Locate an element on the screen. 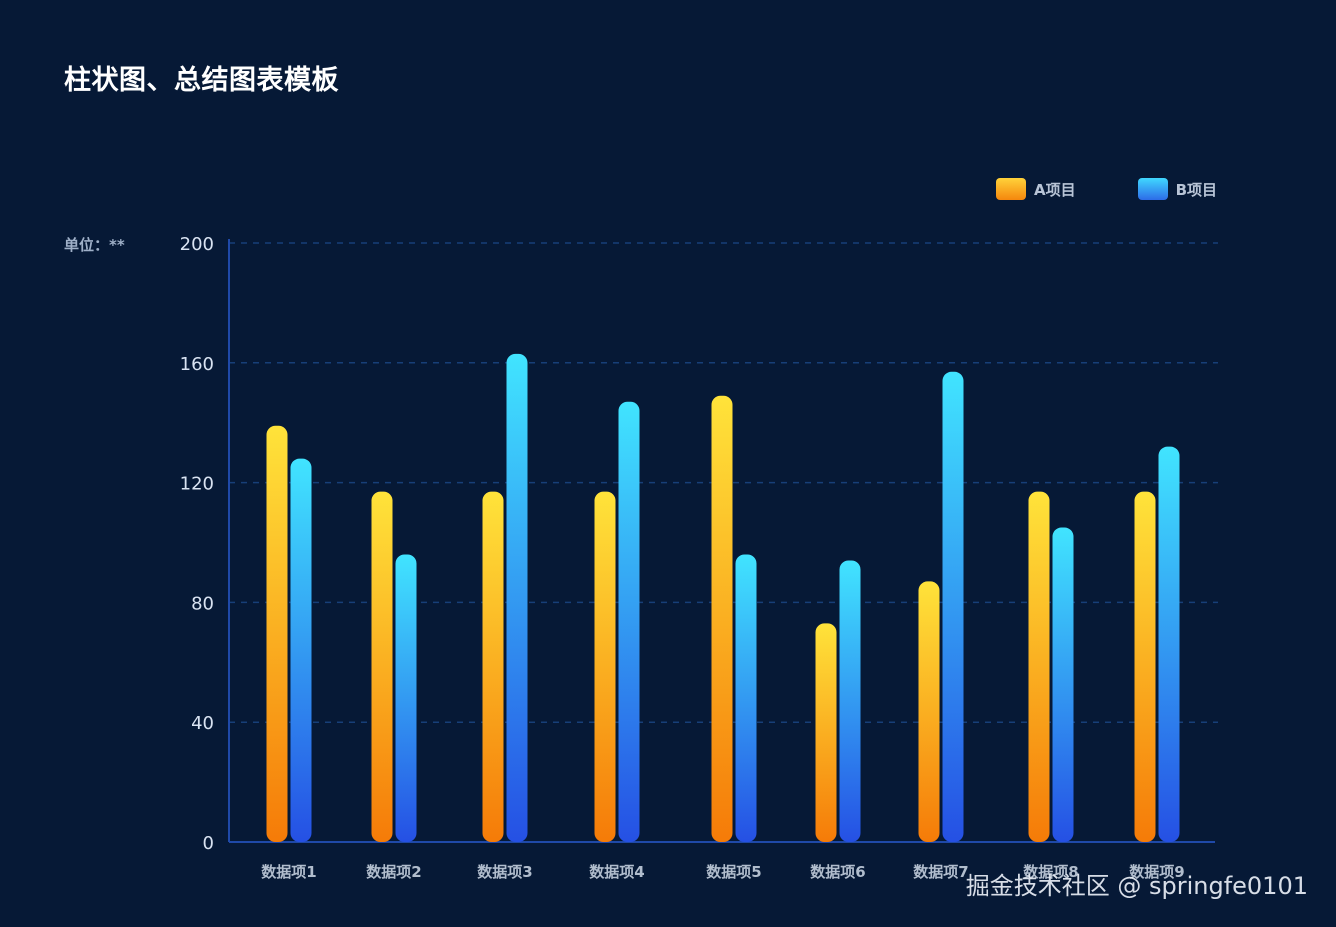  chart-title: 柱状图、总结图表模板 is located at coordinates (201, 80).